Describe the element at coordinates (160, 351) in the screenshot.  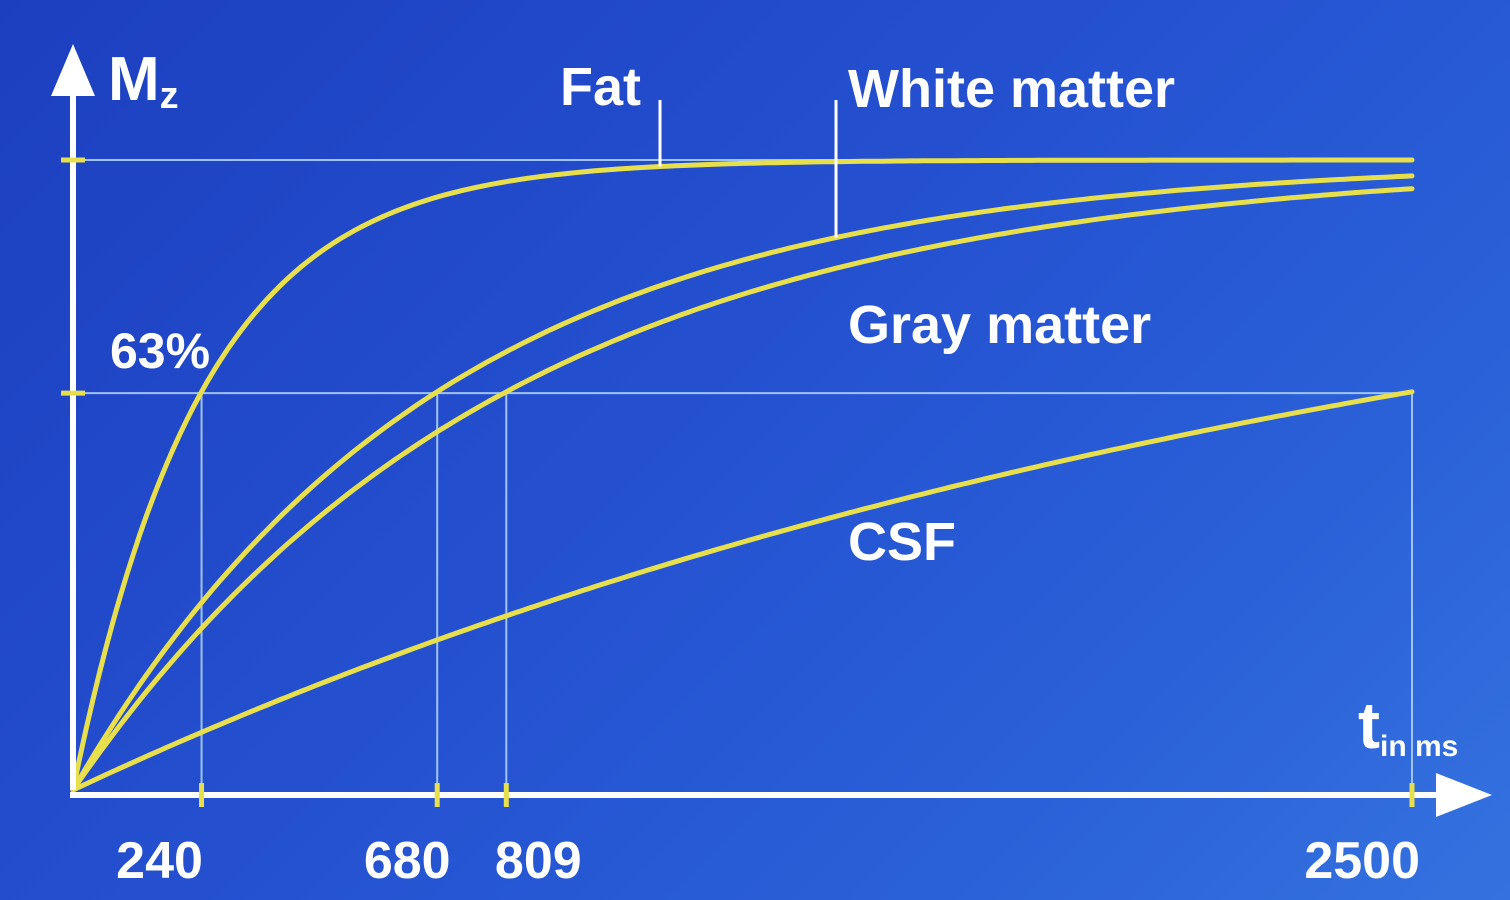
I see `threshold-label: 63%` at that location.